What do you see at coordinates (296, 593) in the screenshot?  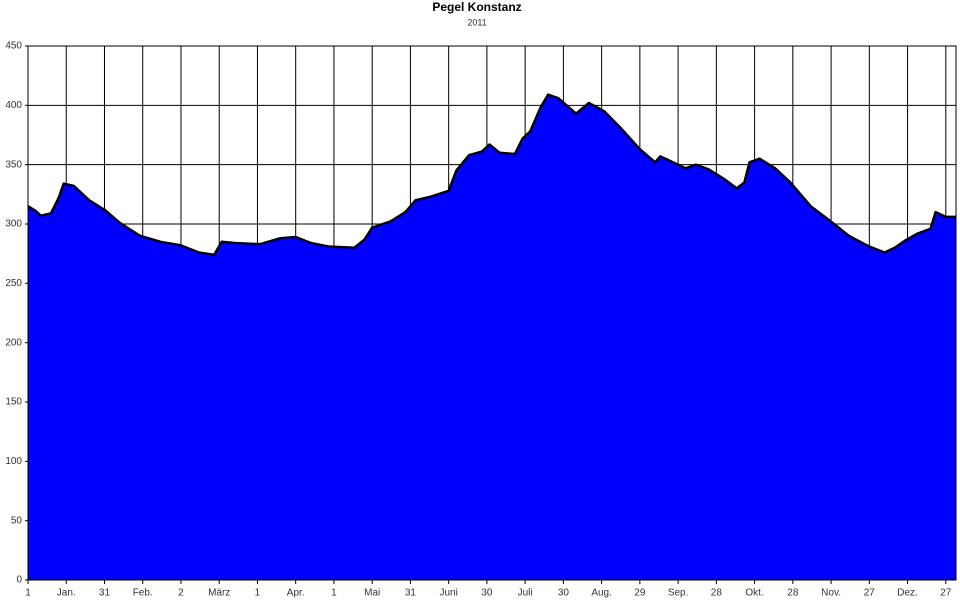 I see `x-tick-label: Apr.` at bounding box center [296, 593].